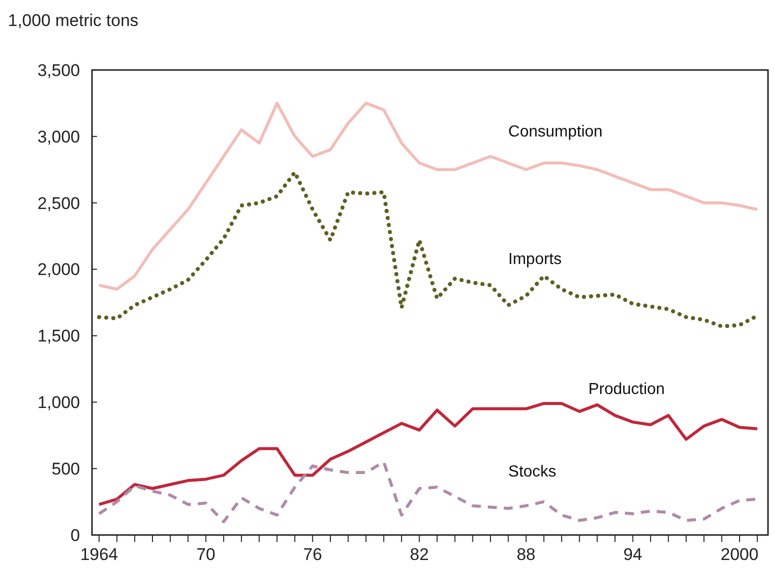  What do you see at coordinates (66, 469) in the screenshot?
I see `y-tick-label: 500` at bounding box center [66, 469].